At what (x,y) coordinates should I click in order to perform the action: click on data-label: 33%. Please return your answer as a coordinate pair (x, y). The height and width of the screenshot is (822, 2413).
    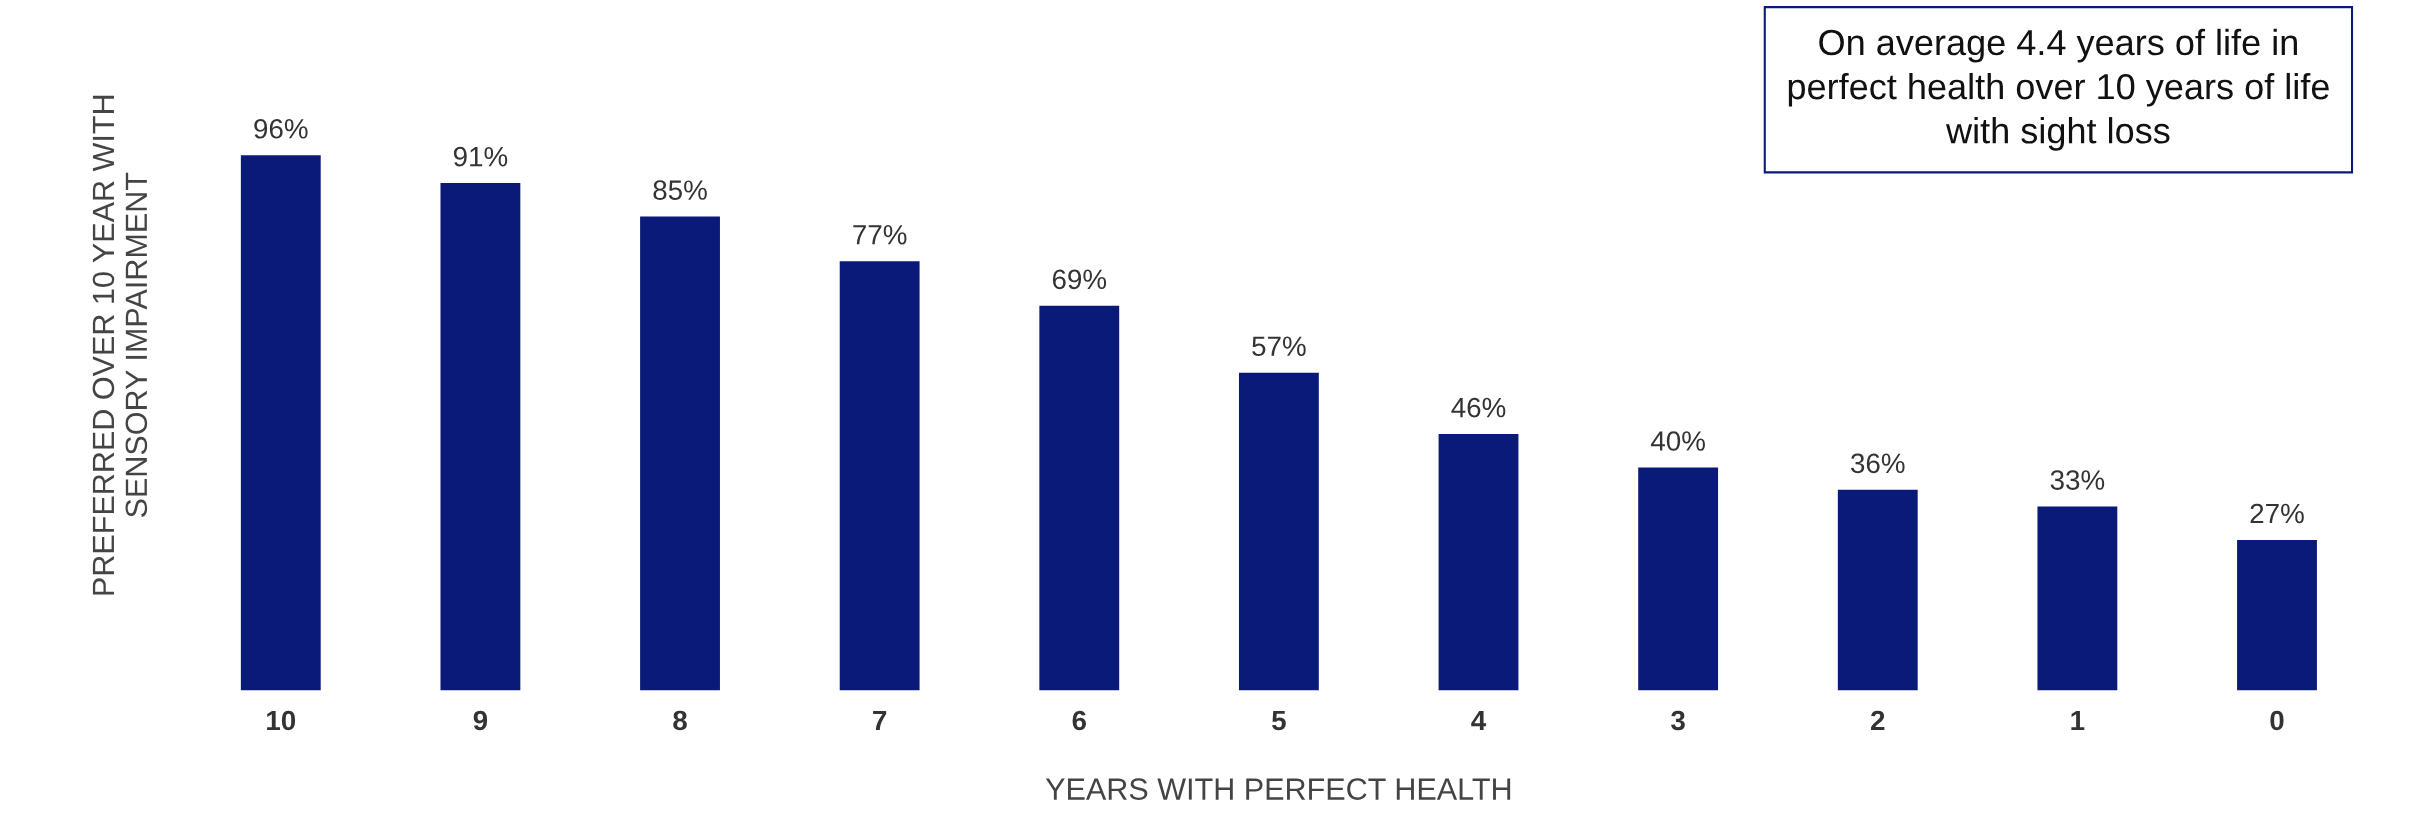
    Looking at the image, I should click on (2077, 480).